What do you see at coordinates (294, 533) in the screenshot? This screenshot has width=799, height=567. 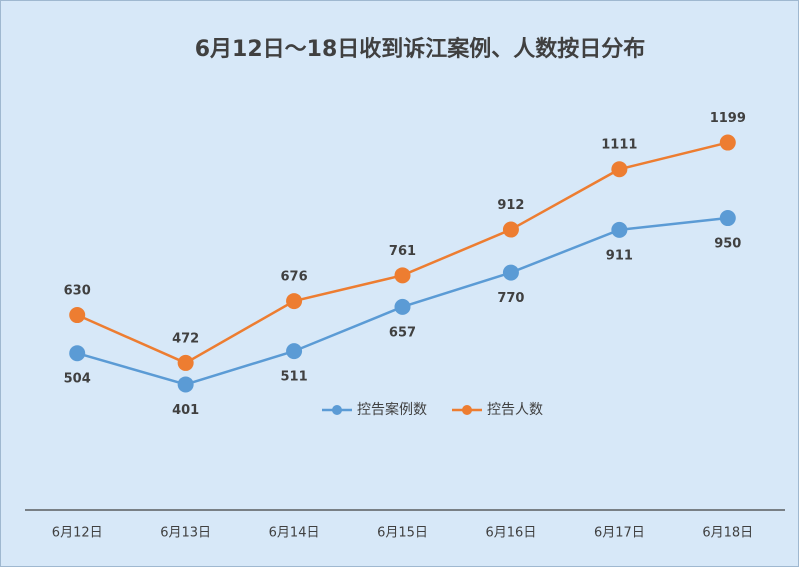 I see `x-tick-label: 6月14日` at bounding box center [294, 533].